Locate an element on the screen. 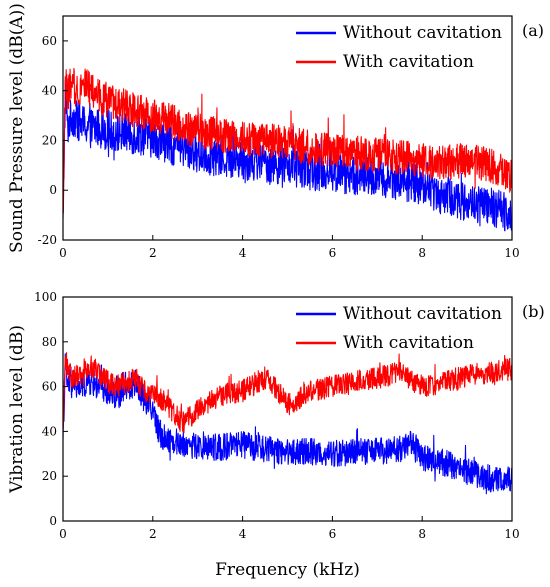 This screenshot has height=587, width=550. panel-b-x-ticks: 0 2 4 6 8 10 is located at coordinates (289, 528).